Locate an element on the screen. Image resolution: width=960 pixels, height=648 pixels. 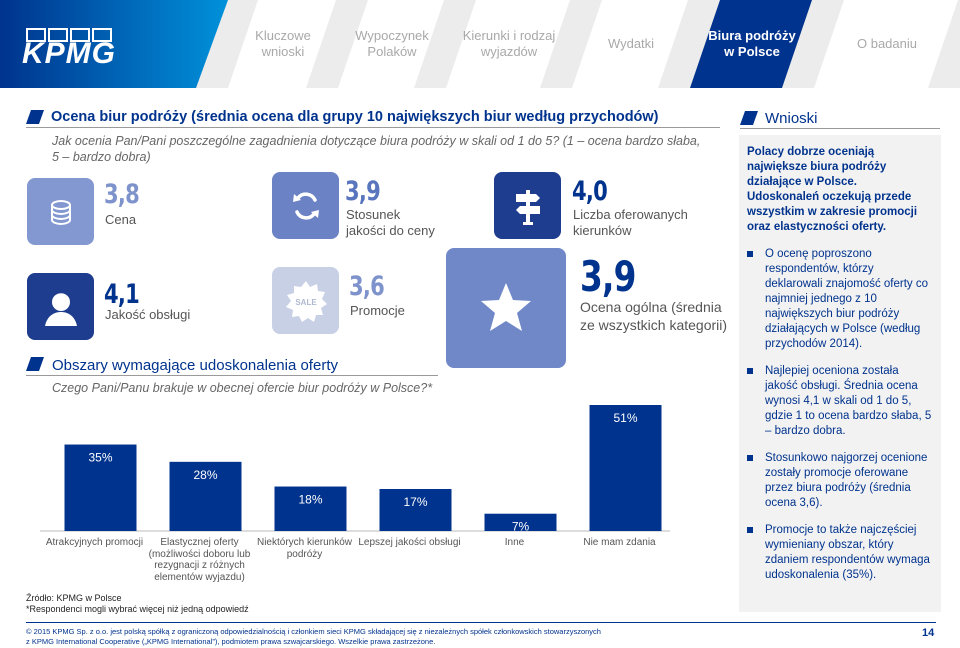
bar-value-label: 7% is located at coordinates (521, 527).